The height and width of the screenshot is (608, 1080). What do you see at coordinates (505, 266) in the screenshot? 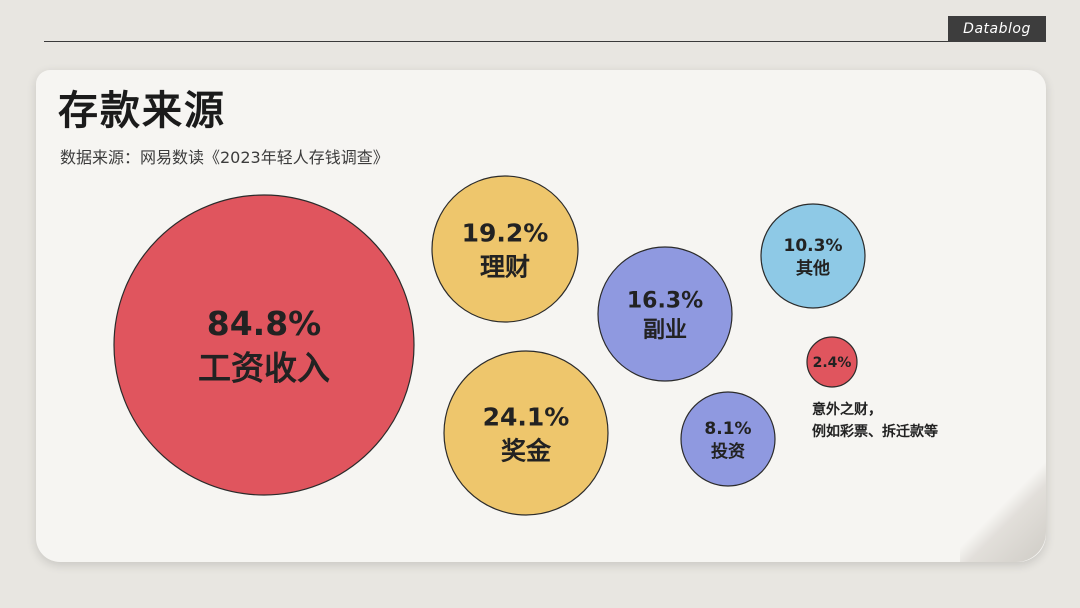
I see `bubble-wealth-management-label: 理财` at bounding box center [505, 266].